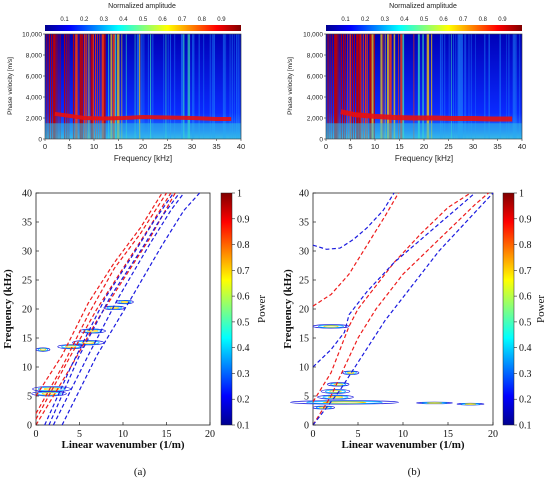 This screenshot has width=550, height=484. Describe the element at coordinates (356, 249) in the screenshot. I see `mode-line-red` at that location.